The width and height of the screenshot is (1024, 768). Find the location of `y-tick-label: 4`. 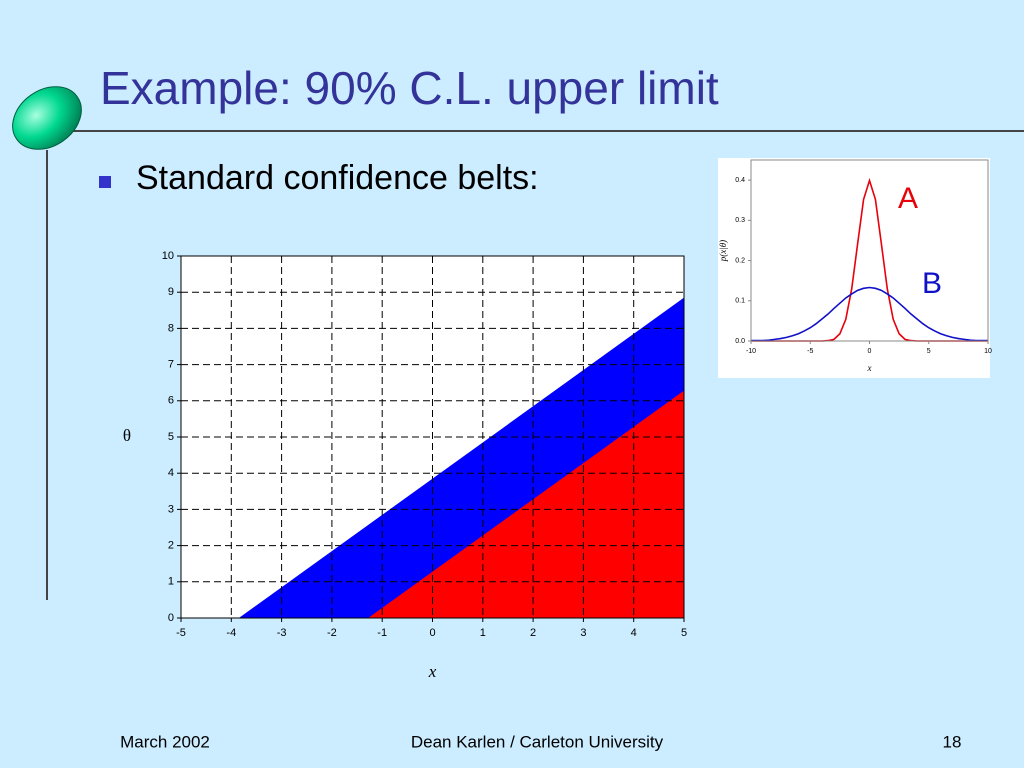

y-tick-label: 4 is located at coordinates (171, 473).